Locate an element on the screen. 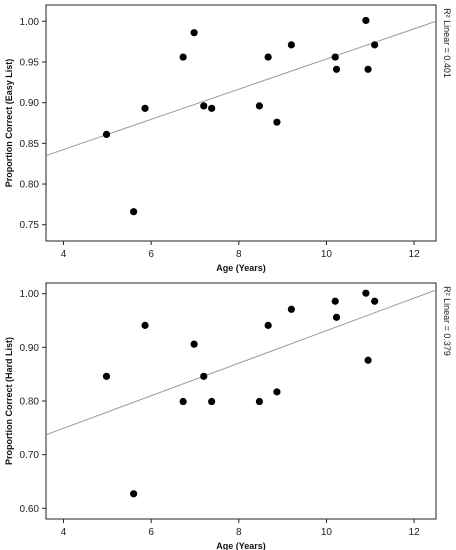 The width and height of the screenshot is (456, 550). y-tick-label: 0.70 is located at coordinates (30, 455).